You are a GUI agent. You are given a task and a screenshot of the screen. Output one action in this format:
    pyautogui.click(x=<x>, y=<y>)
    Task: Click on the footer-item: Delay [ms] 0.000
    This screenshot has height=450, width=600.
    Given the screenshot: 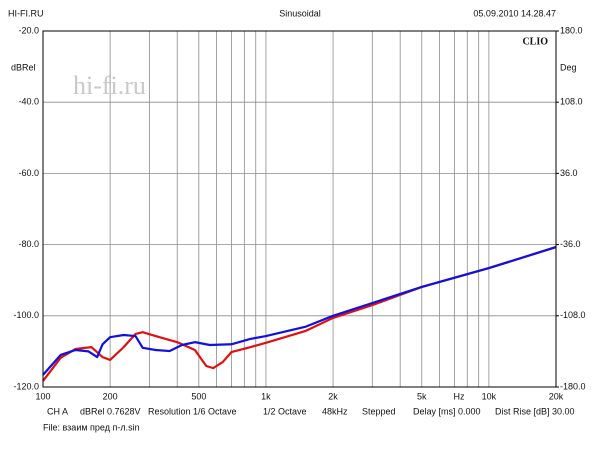 What is the action you would take?
    pyautogui.click(x=447, y=411)
    